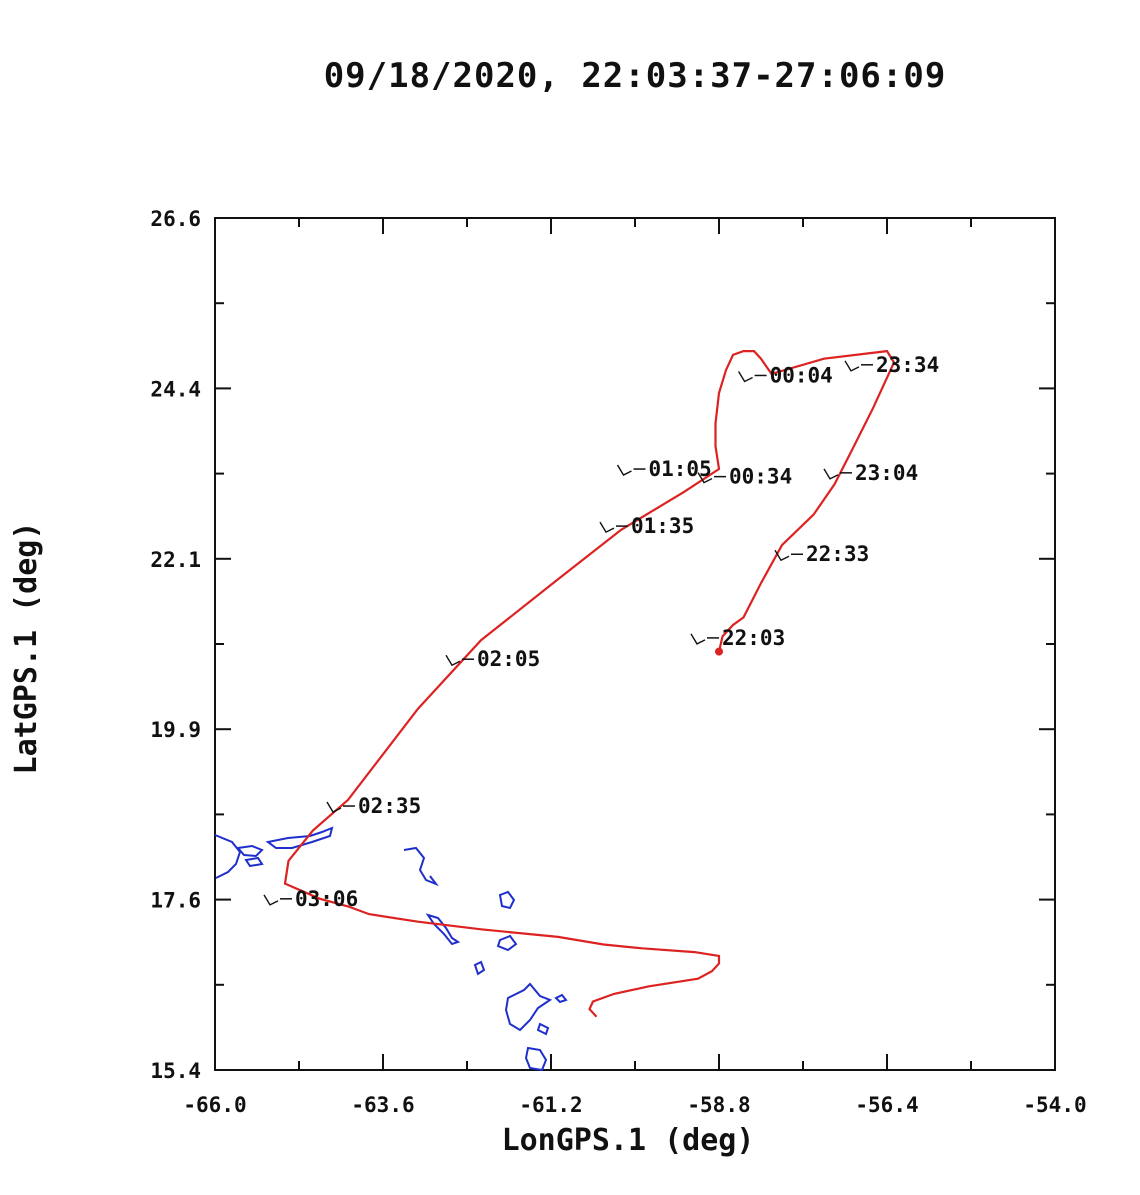  What do you see at coordinates (680, 469) in the screenshot?
I see `time-annotation-label: 01:05` at bounding box center [680, 469].